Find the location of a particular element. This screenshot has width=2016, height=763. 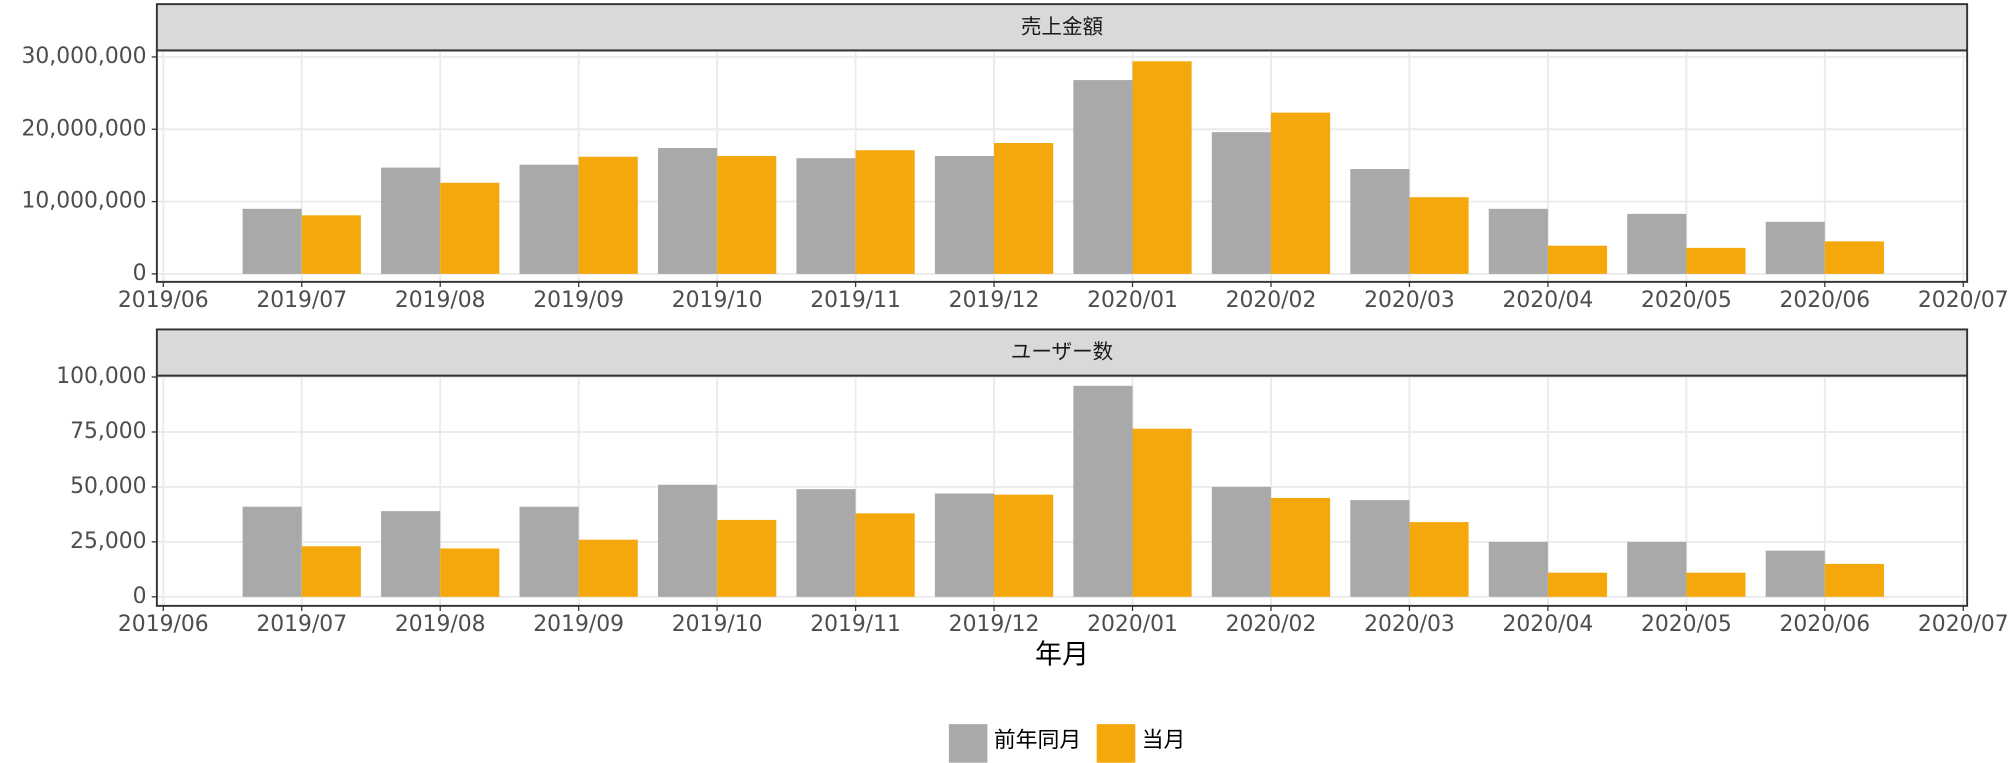

y-tick-label: 75,000 is located at coordinates (108, 431).